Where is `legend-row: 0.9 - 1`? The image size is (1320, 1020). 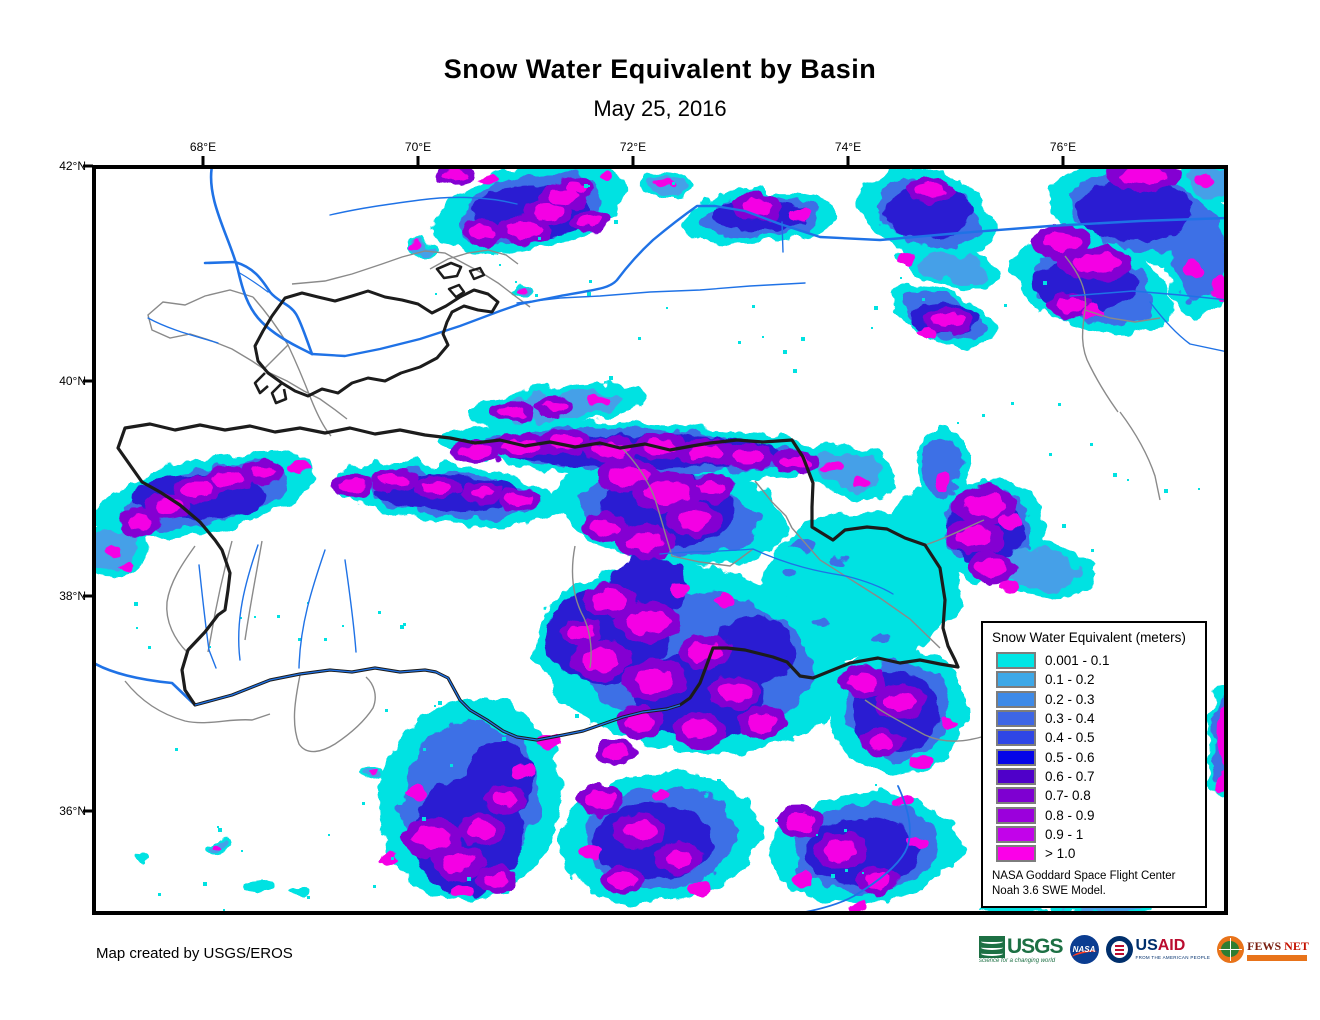 legend-row: 0.9 - 1 is located at coordinates (1098, 834).